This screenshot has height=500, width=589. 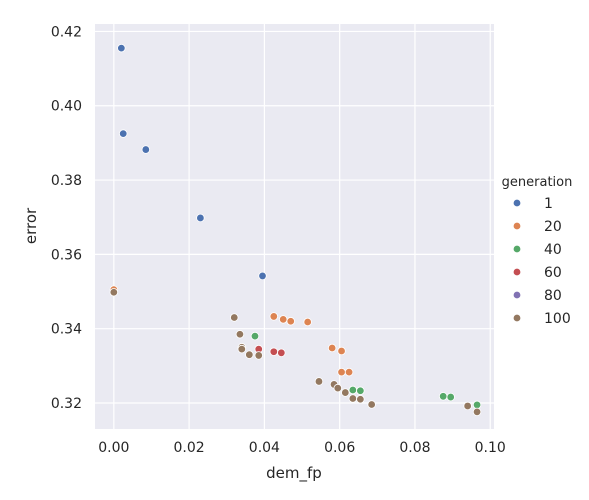 What do you see at coordinates (264, 448) in the screenshot?
I see `x-tick-label: 0.04` at bounding box center [264, 448].